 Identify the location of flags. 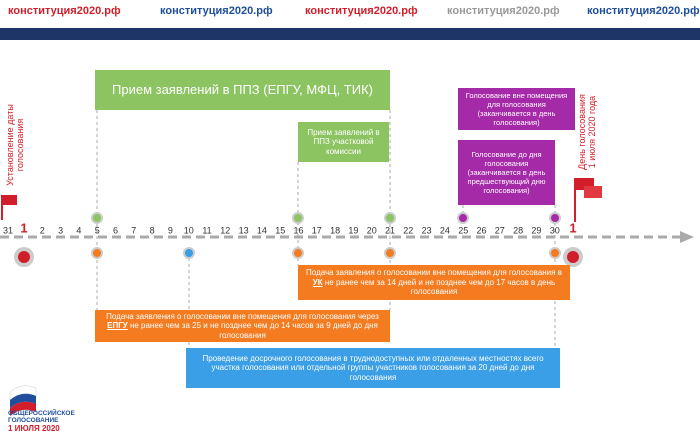
(301, 200).